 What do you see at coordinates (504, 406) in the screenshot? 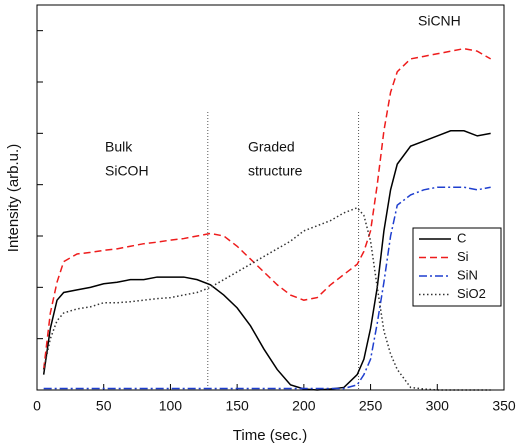
I see `x-tick-label: 350` at bounding box center [504, 406].